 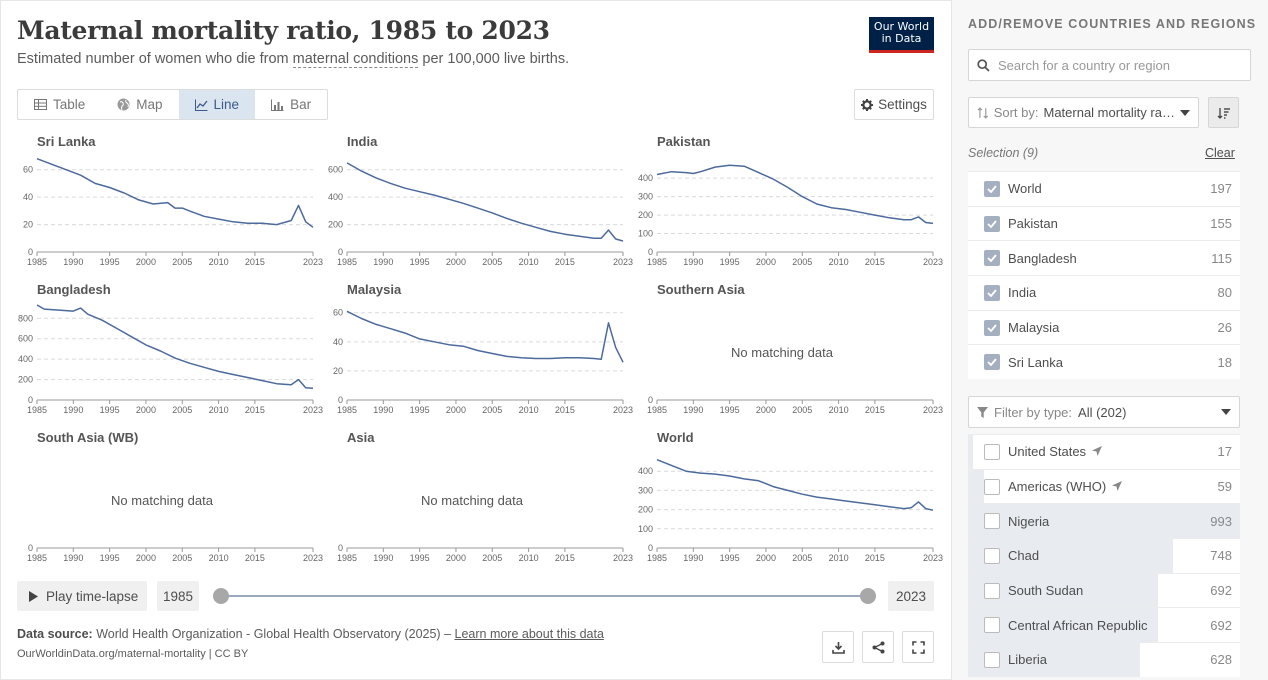 I want to click on entity-row: India 80, so click(x=1104, y=292).